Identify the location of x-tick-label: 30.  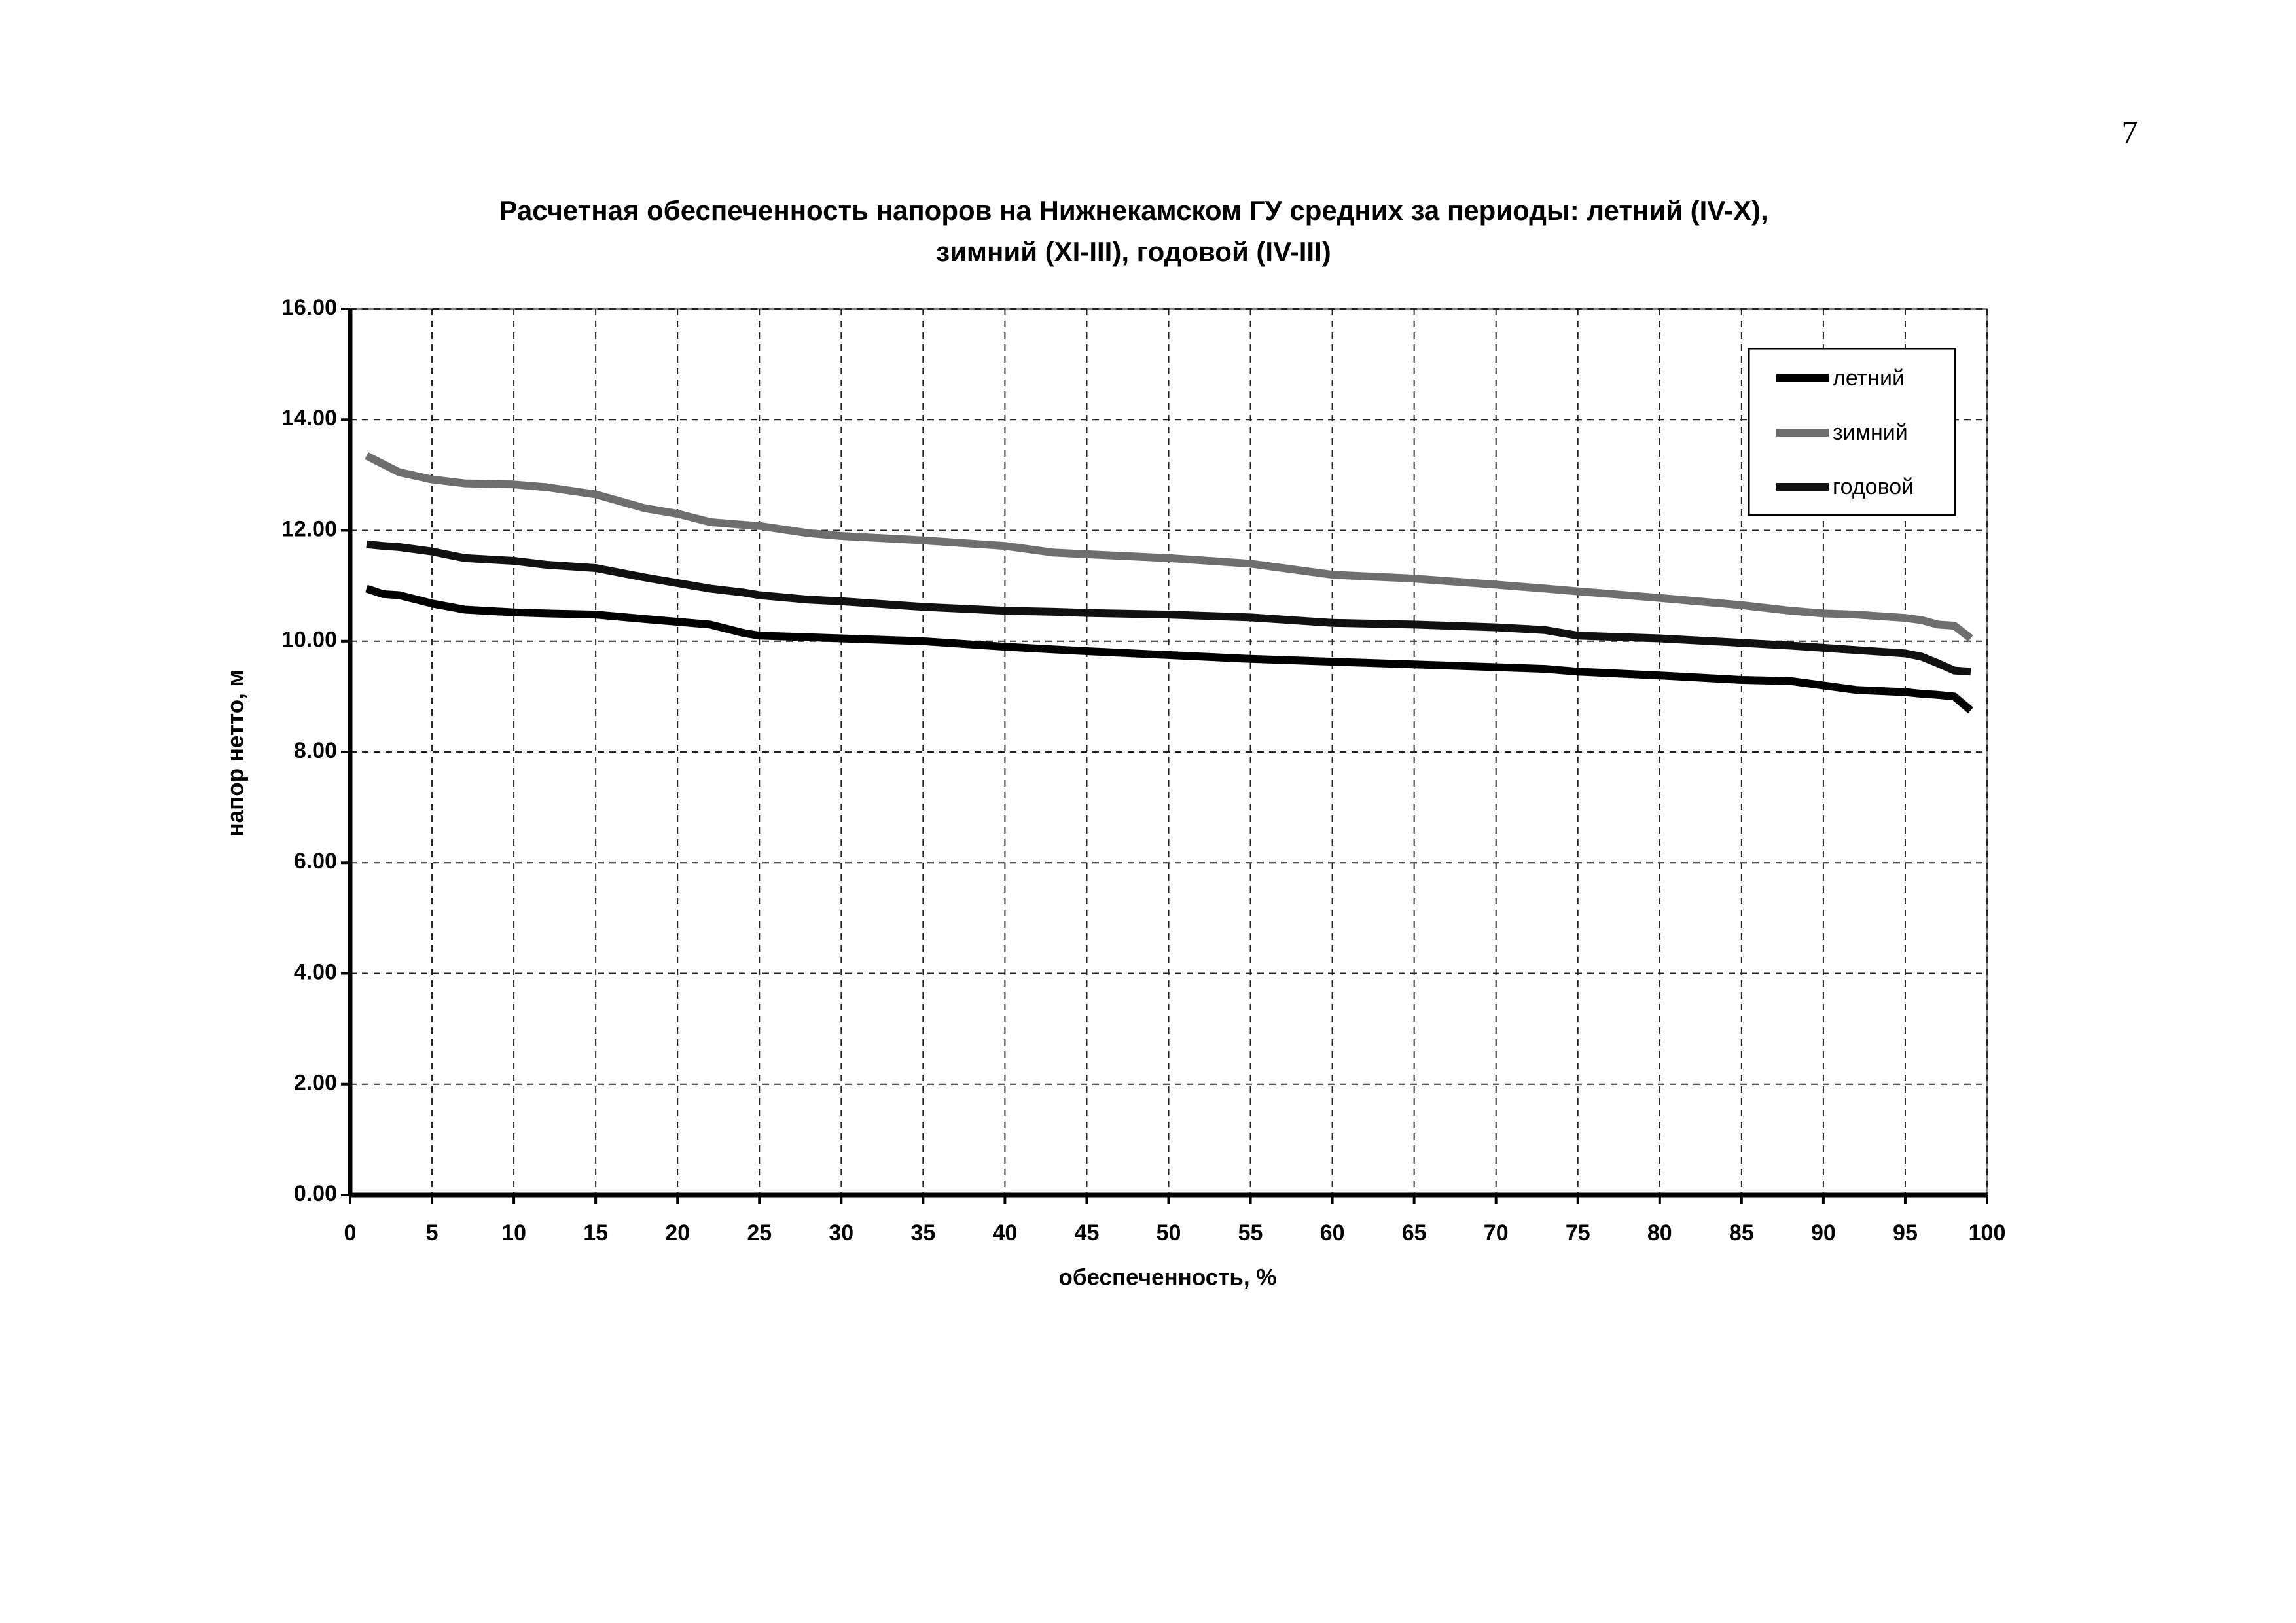
(841, 1233).